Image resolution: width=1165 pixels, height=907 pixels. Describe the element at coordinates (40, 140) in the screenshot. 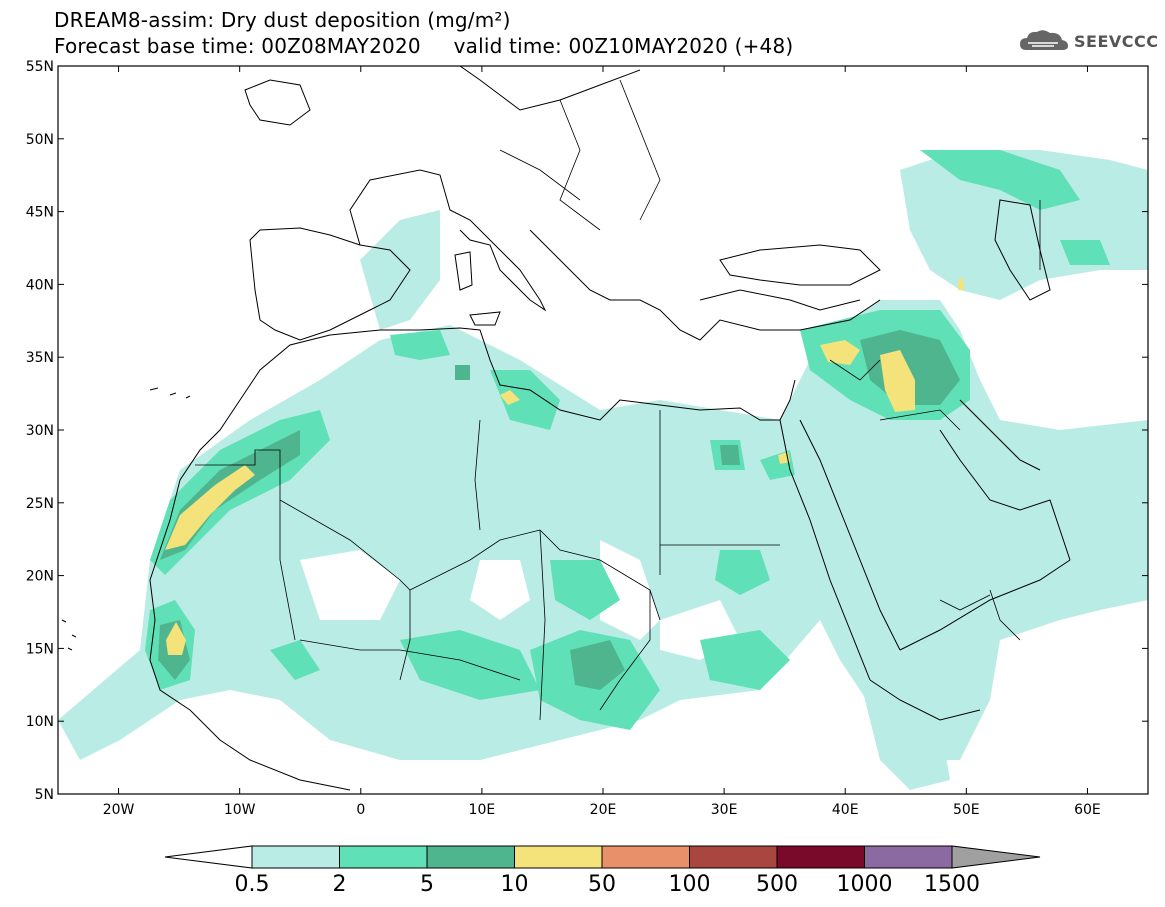

I see `lat-tick-label: 50N` at that location.